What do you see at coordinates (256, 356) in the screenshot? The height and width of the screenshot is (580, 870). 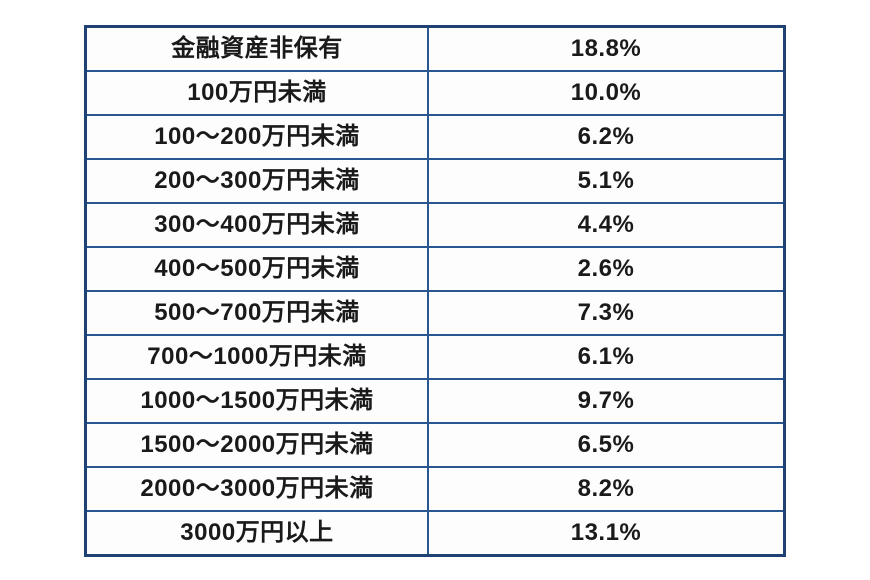 I see `asset-range-cell: 700〜1000万円未満` at bounding box center [256, 356].